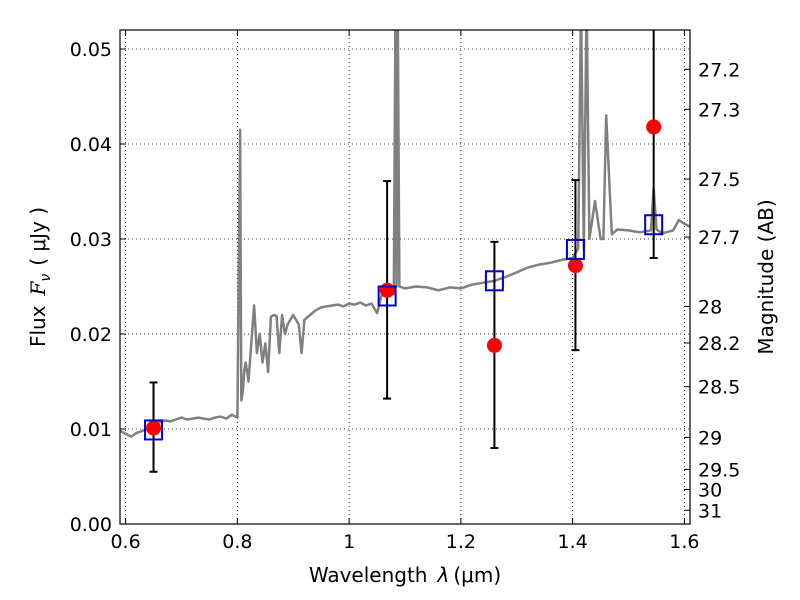  Describe the element at coordinates (710, 307) in the screenshot. I see `y2-tick-label: 28` at that location.